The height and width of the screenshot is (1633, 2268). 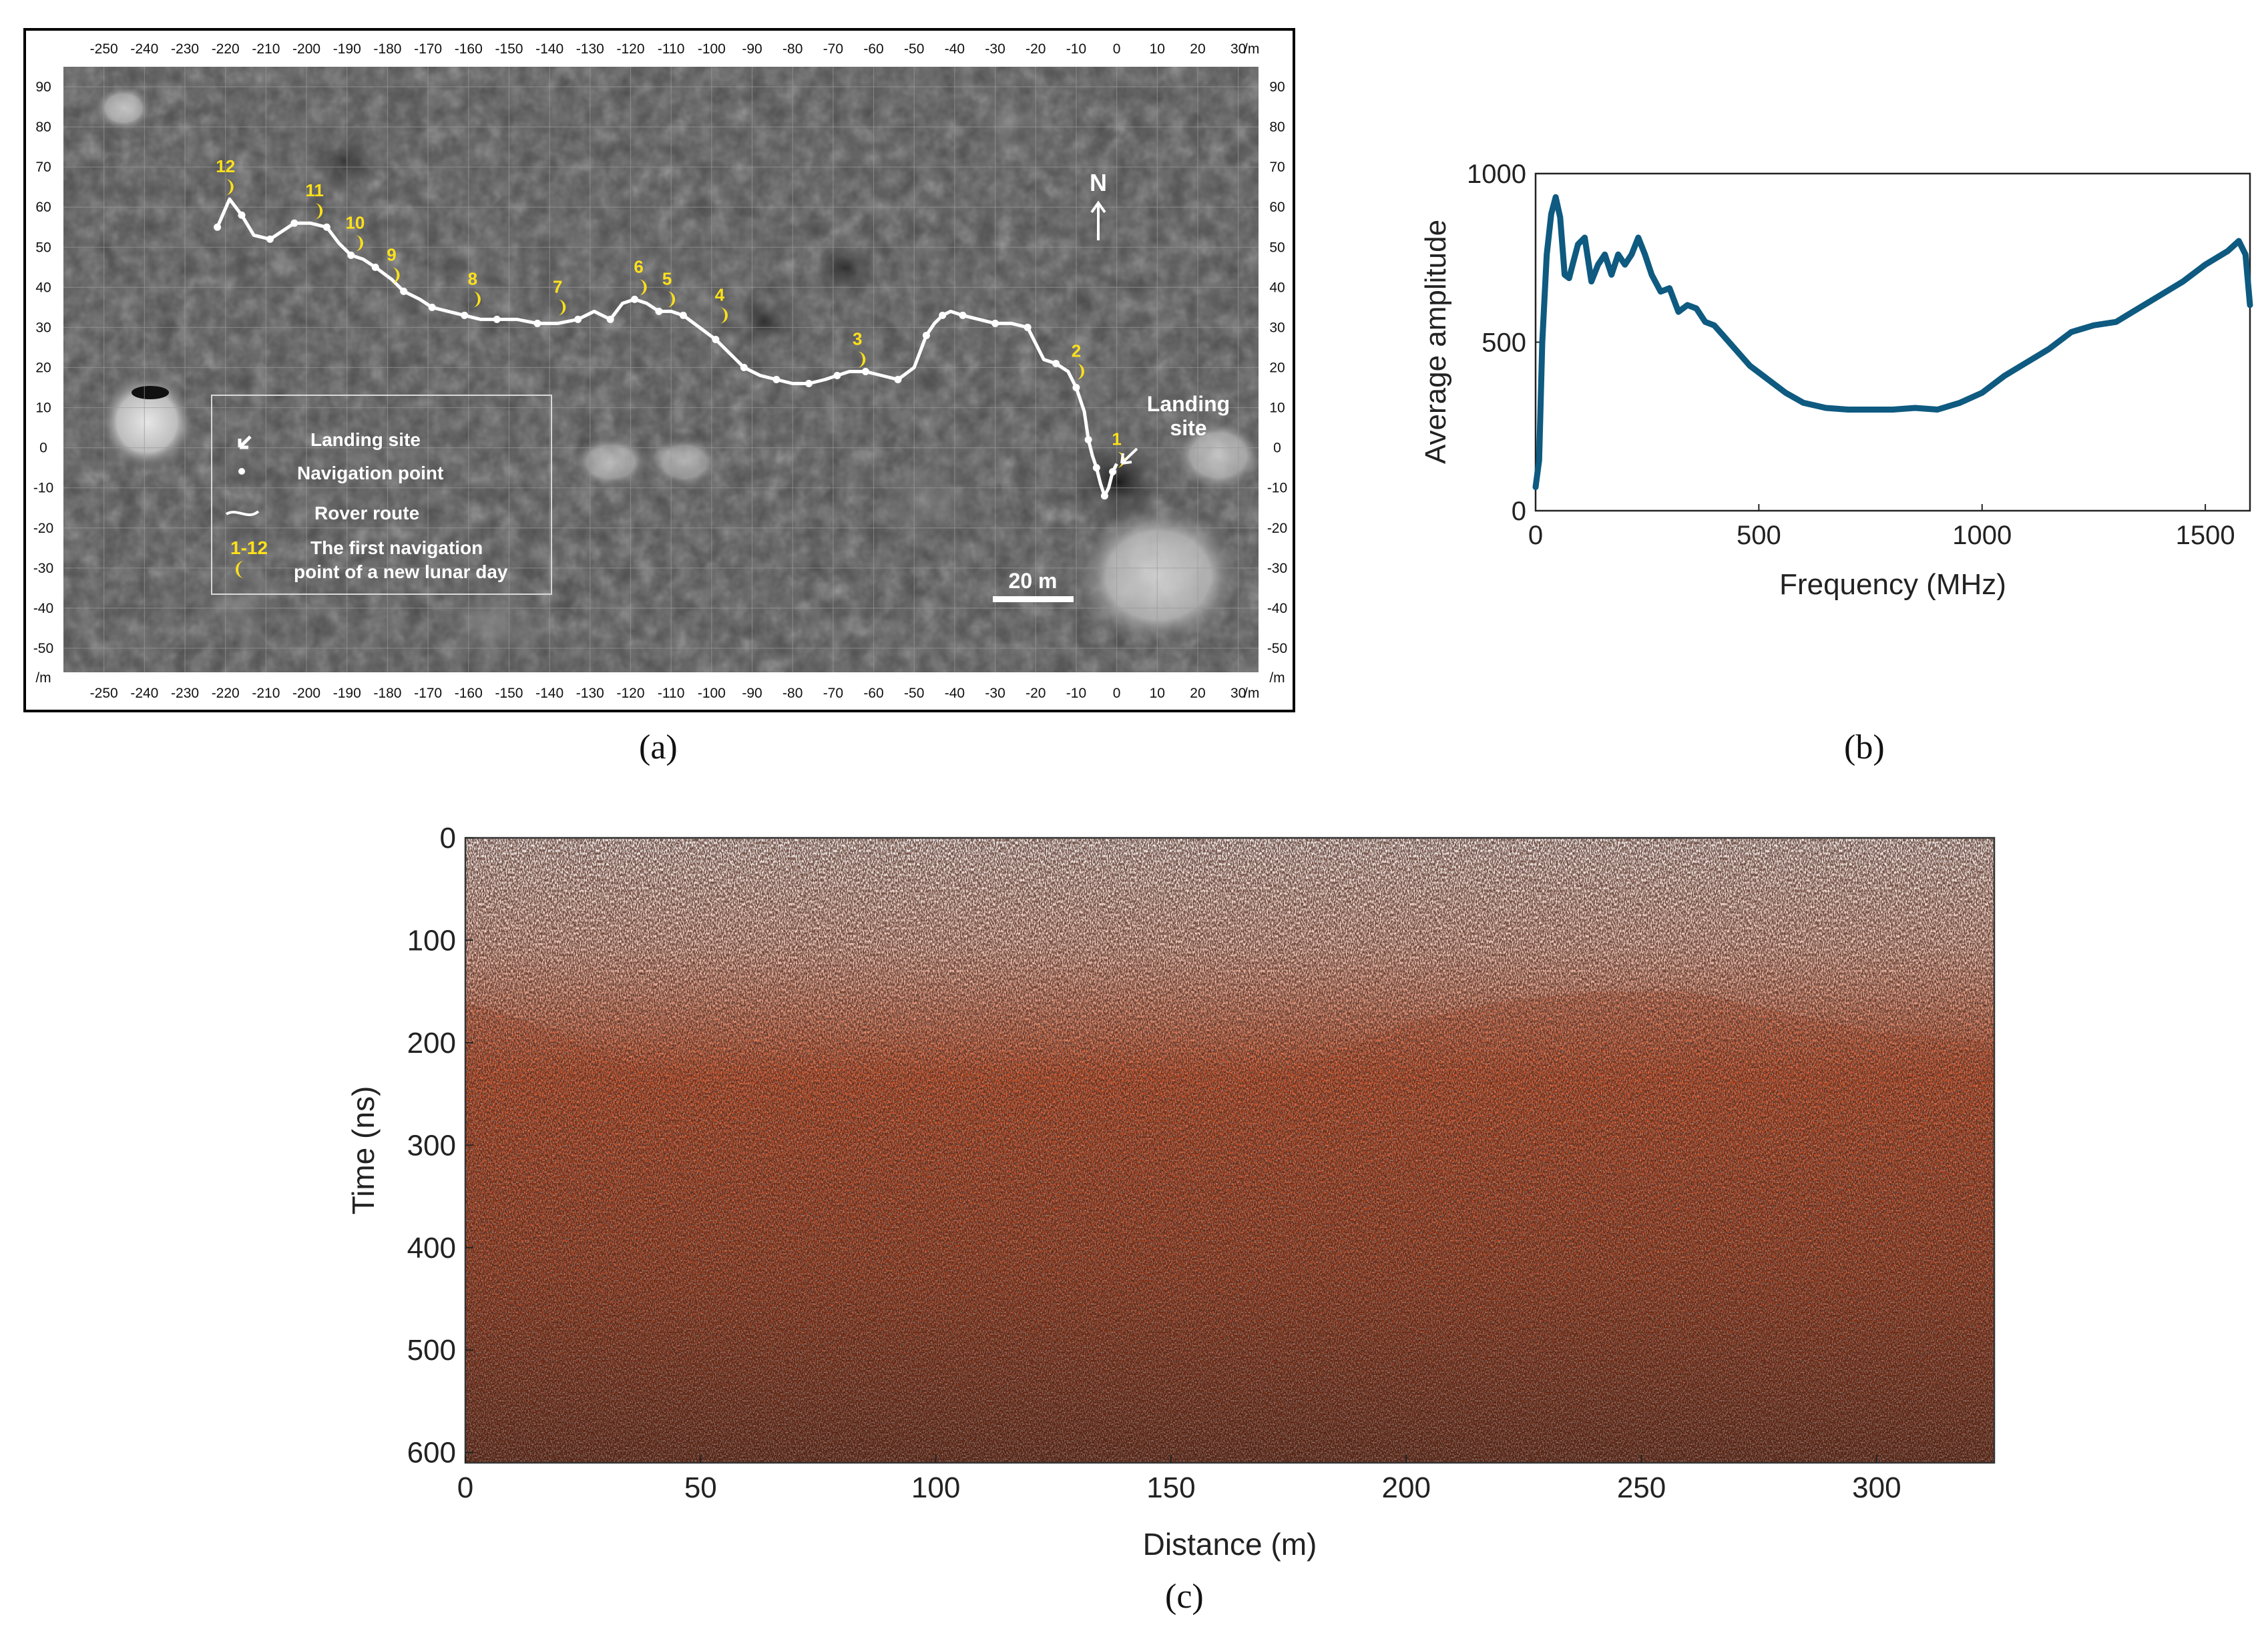 What do you see at coordinates (43, 207) in the screenshot?
I see `map-y-tick-left: 60` at bounding box center [43, 207].